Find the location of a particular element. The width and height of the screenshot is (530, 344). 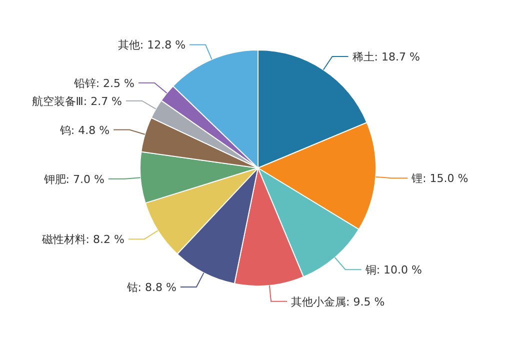

slice-label: 航空装备Ⅲ: 2.7 % is located at coordinates (77, 101).